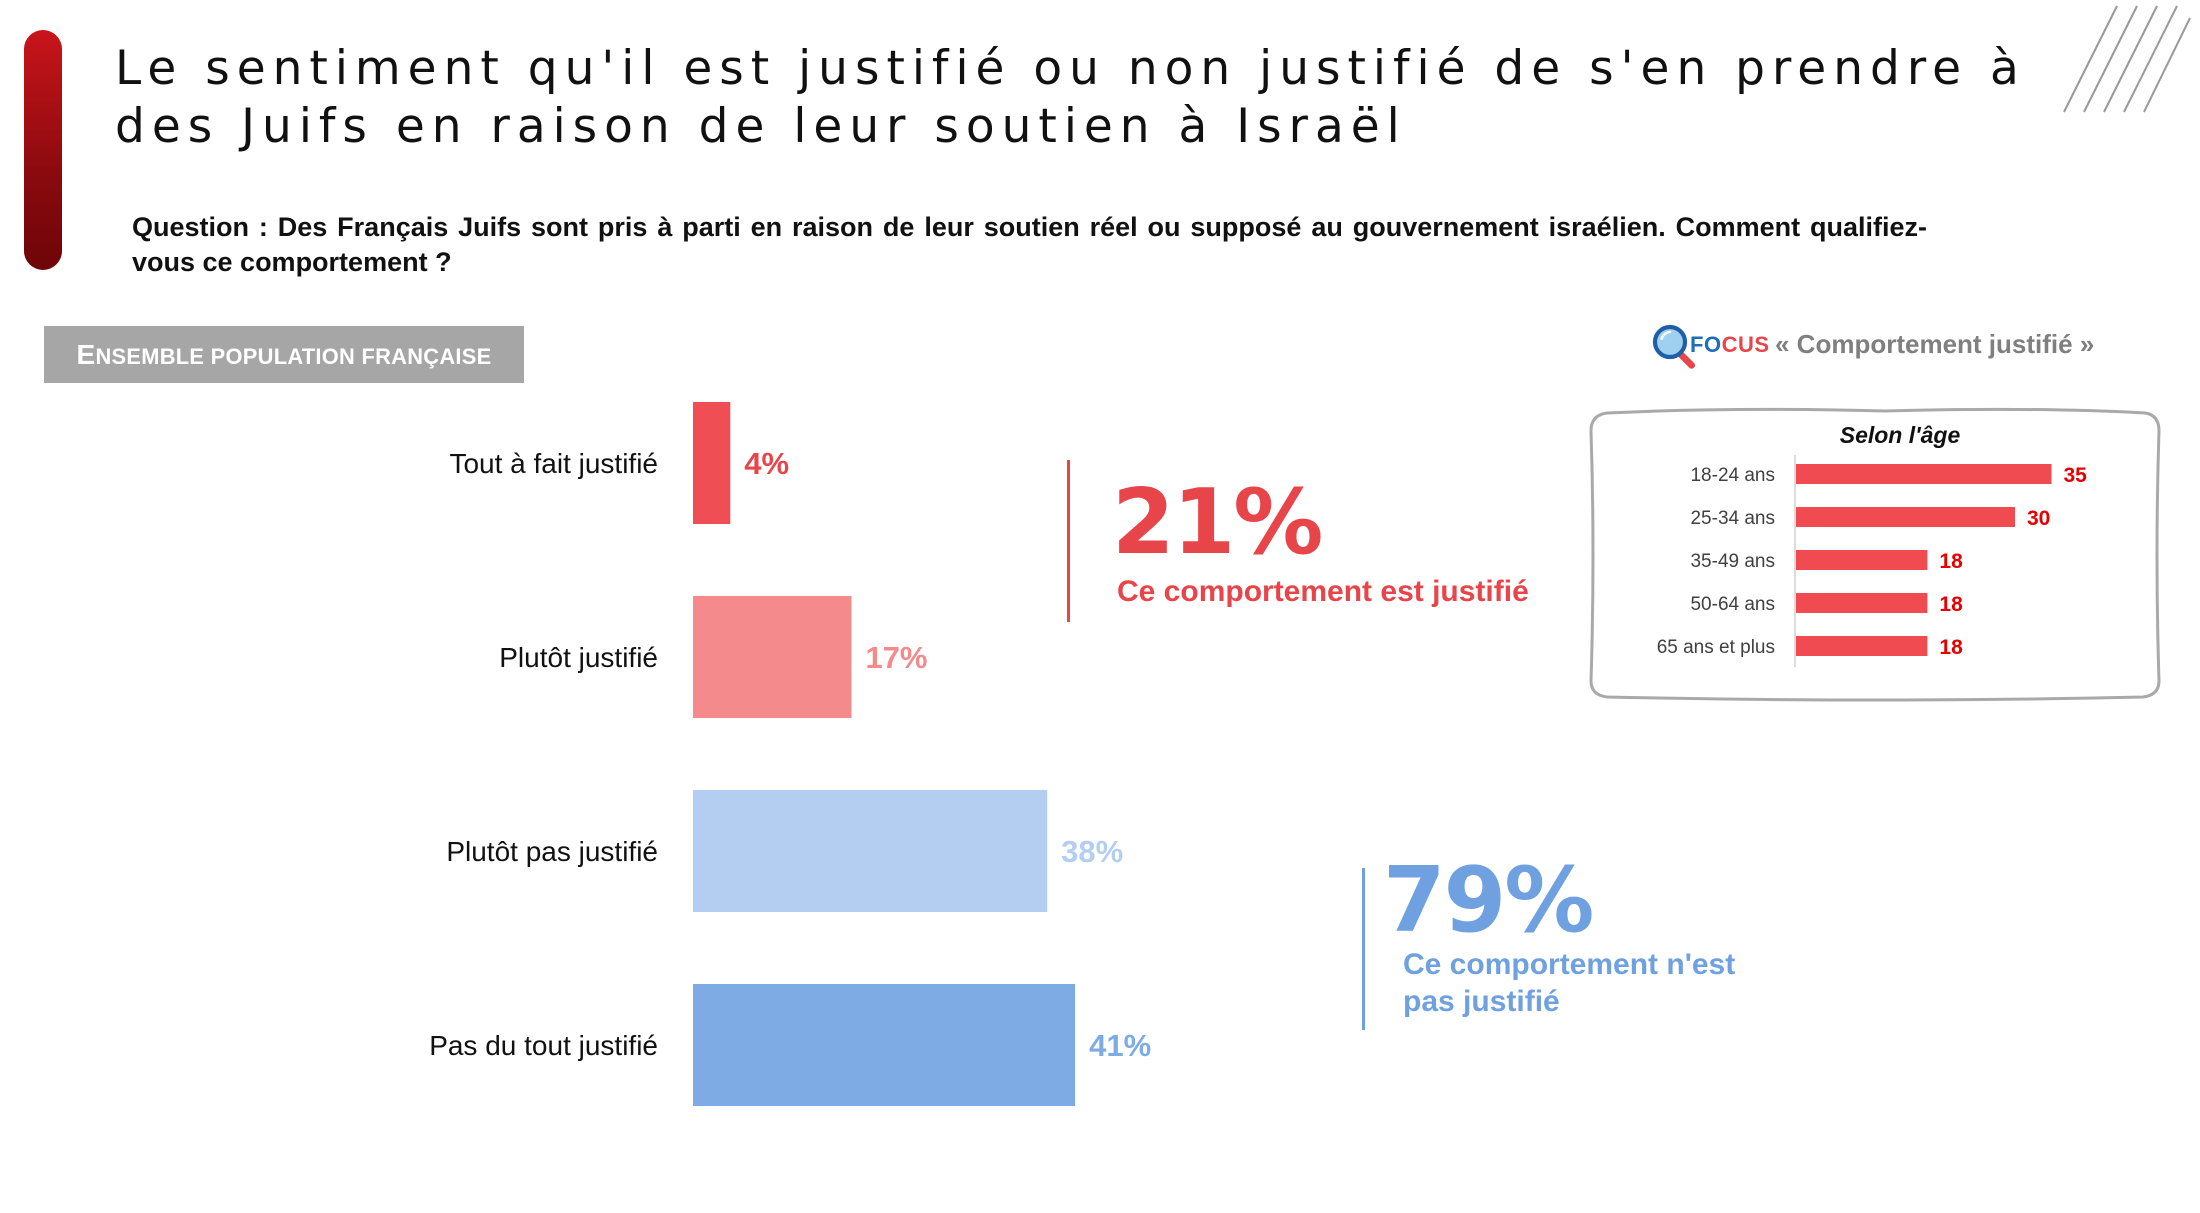  I want to click on focus-chart-heading: Selon l'âge, so click(1900, 435).